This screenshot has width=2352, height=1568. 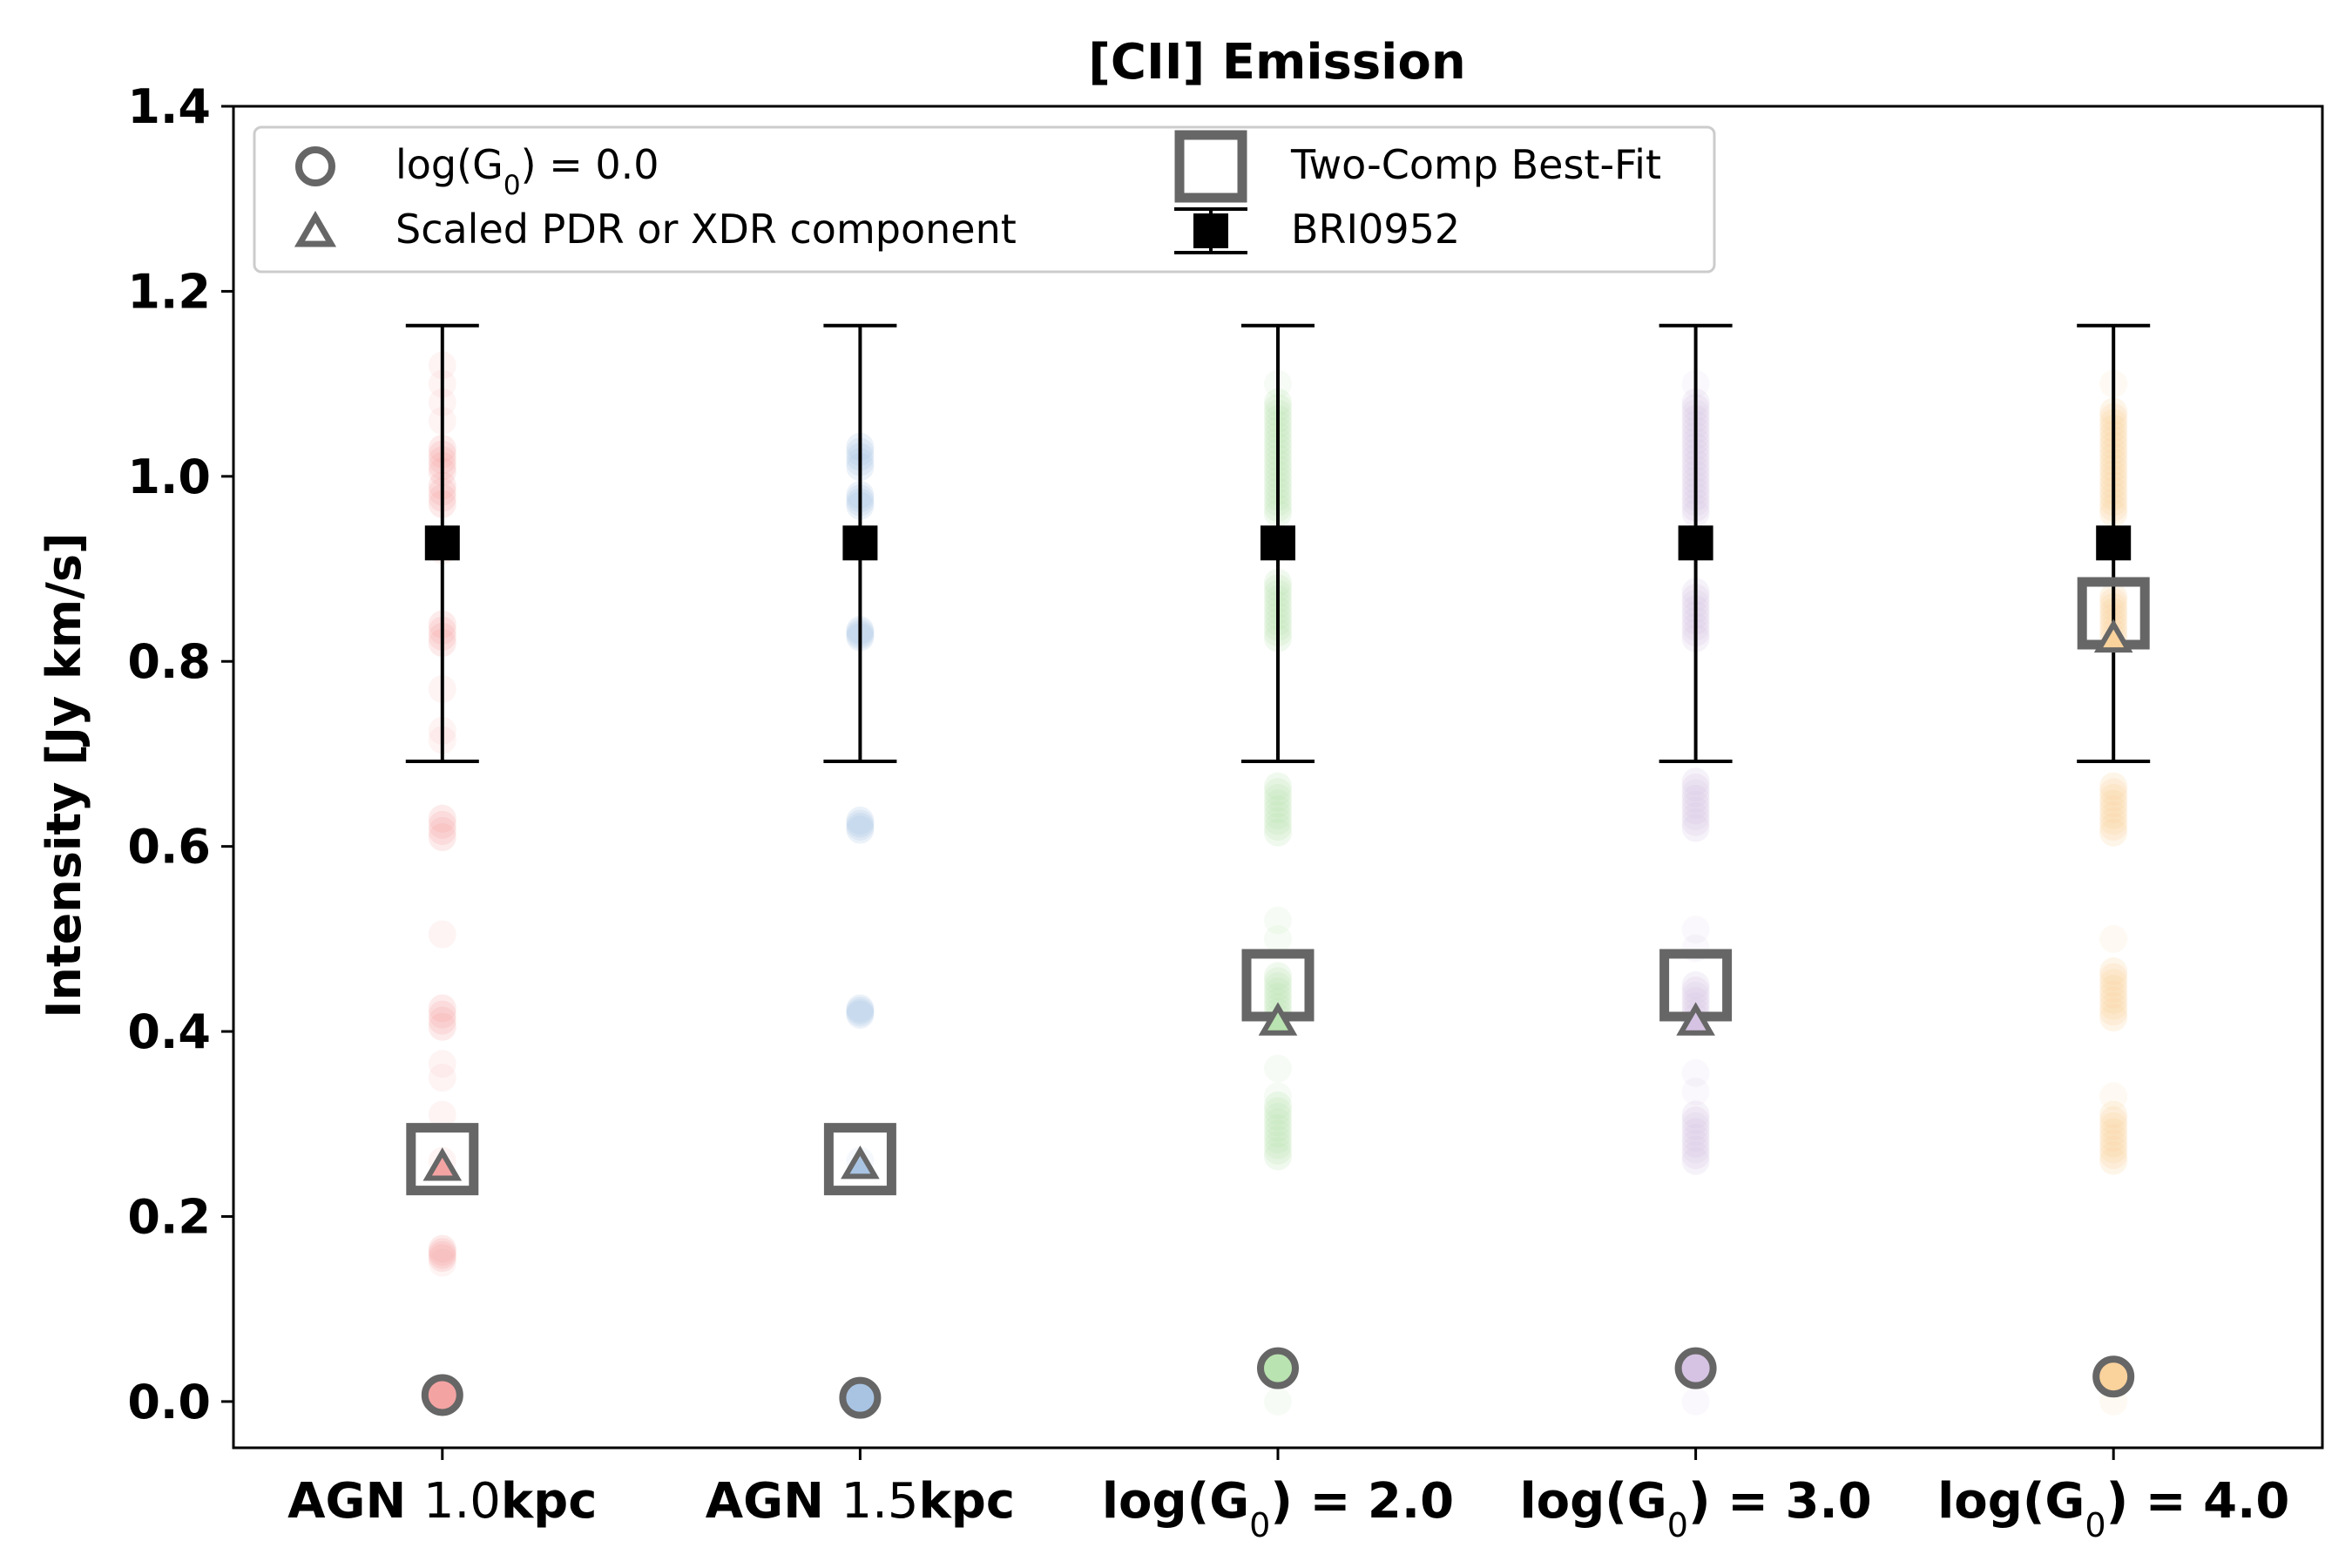 What do you see at coordinates (315, 229) in the screenshot?
I see `legend-triangle-marker` at bounding box center [315, 229].